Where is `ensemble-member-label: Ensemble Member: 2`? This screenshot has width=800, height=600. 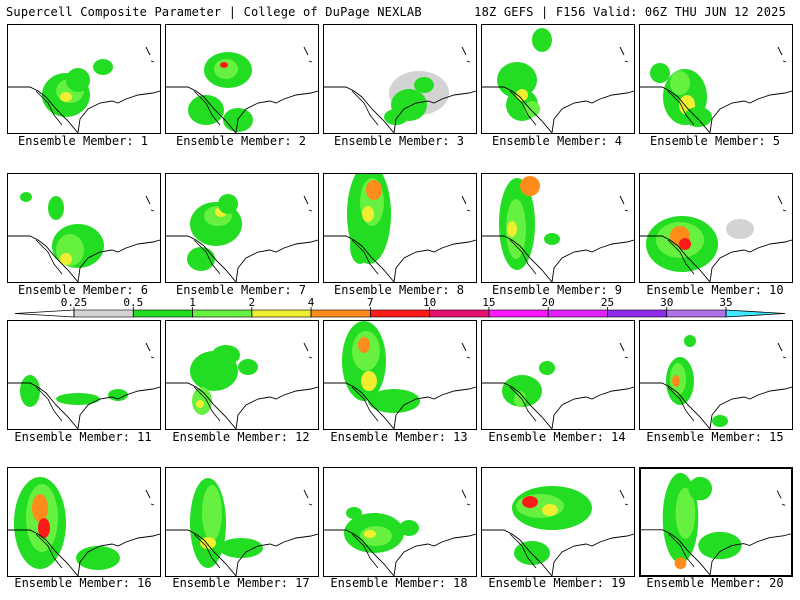 ensemble-member-label: Ensemble Member: 2 is located at coordinates (241, 141).